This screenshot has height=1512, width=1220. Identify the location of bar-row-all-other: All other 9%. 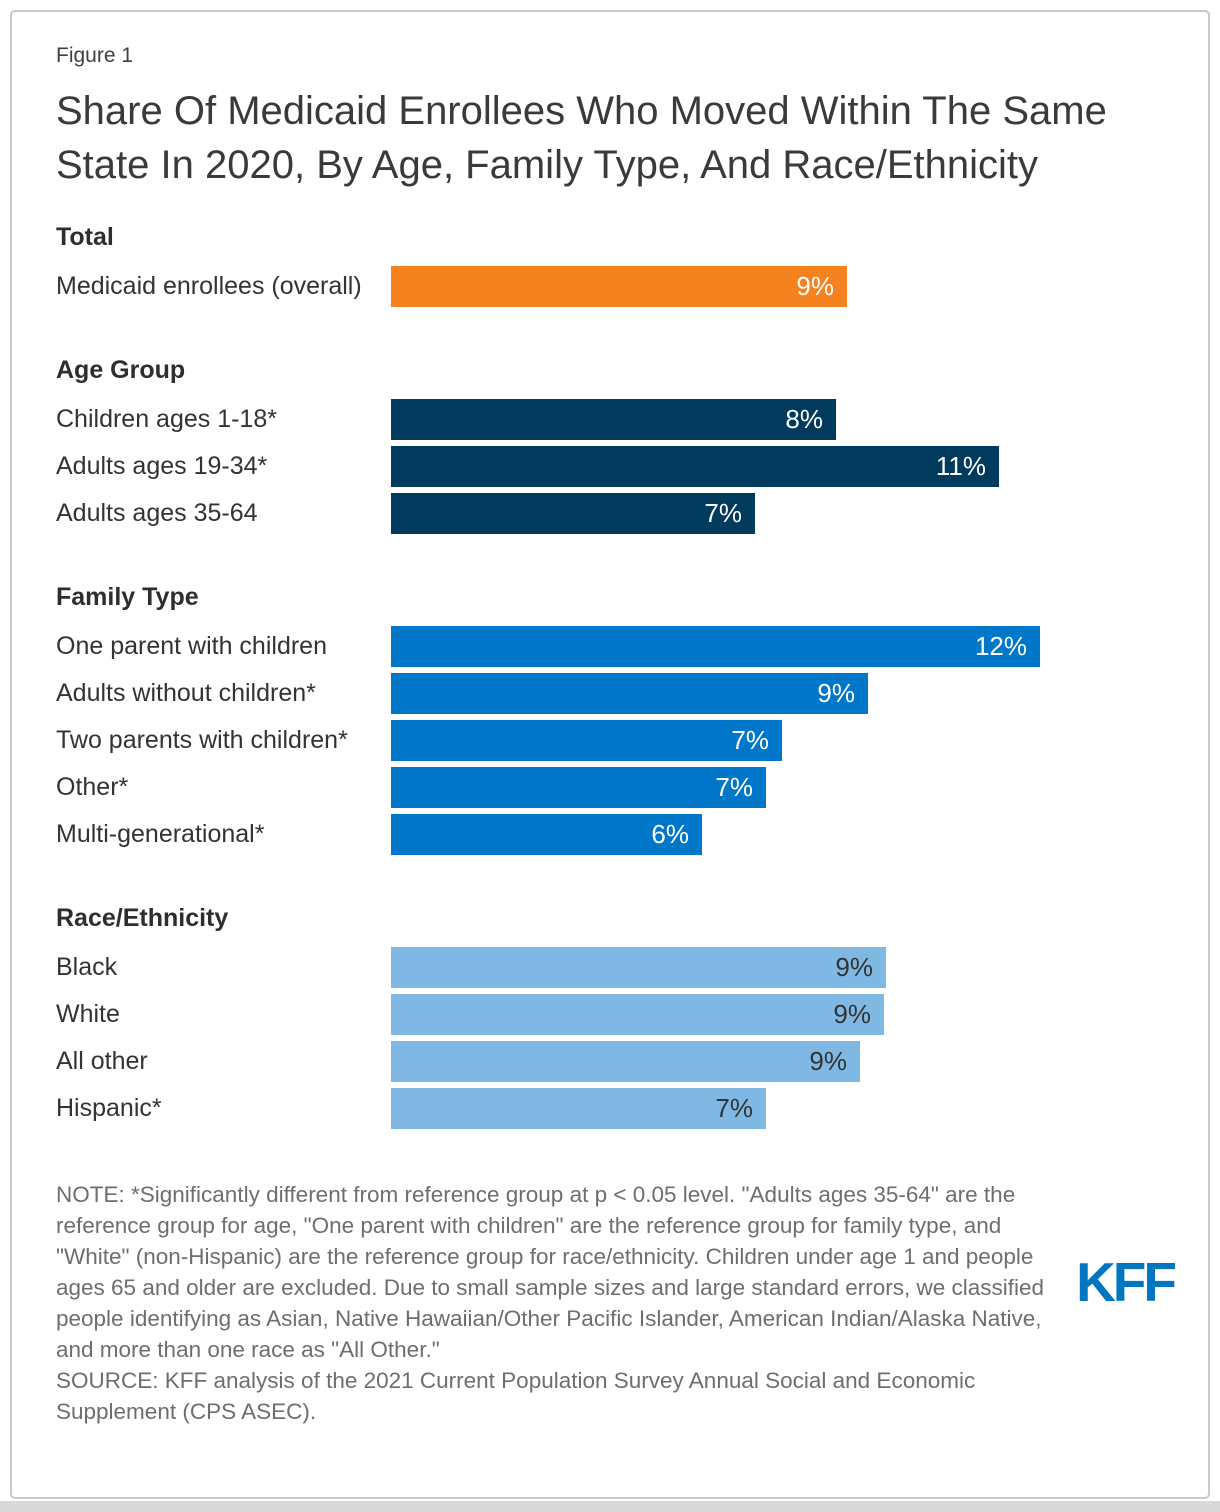
(610, 1061).